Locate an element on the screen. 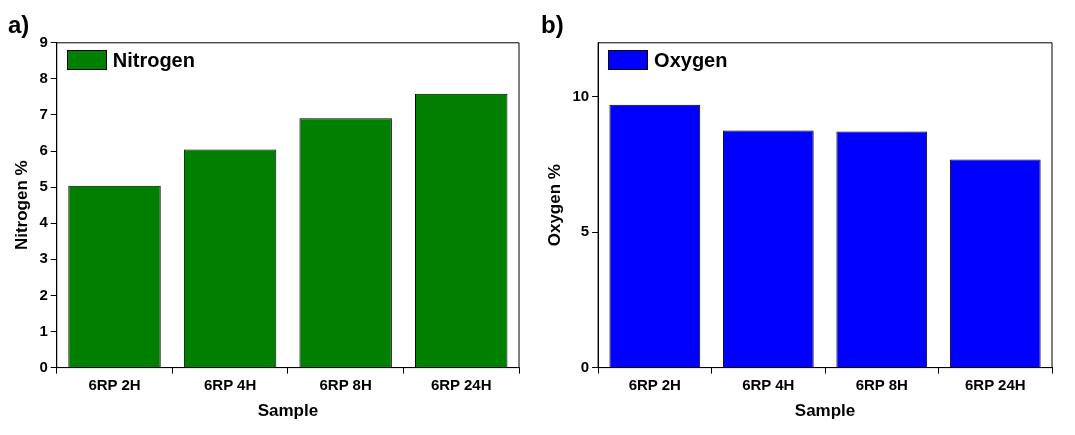 The height and width of the screenshot is (435, 1075). y-tick-label: 2 is located at coordinates (43, 294).